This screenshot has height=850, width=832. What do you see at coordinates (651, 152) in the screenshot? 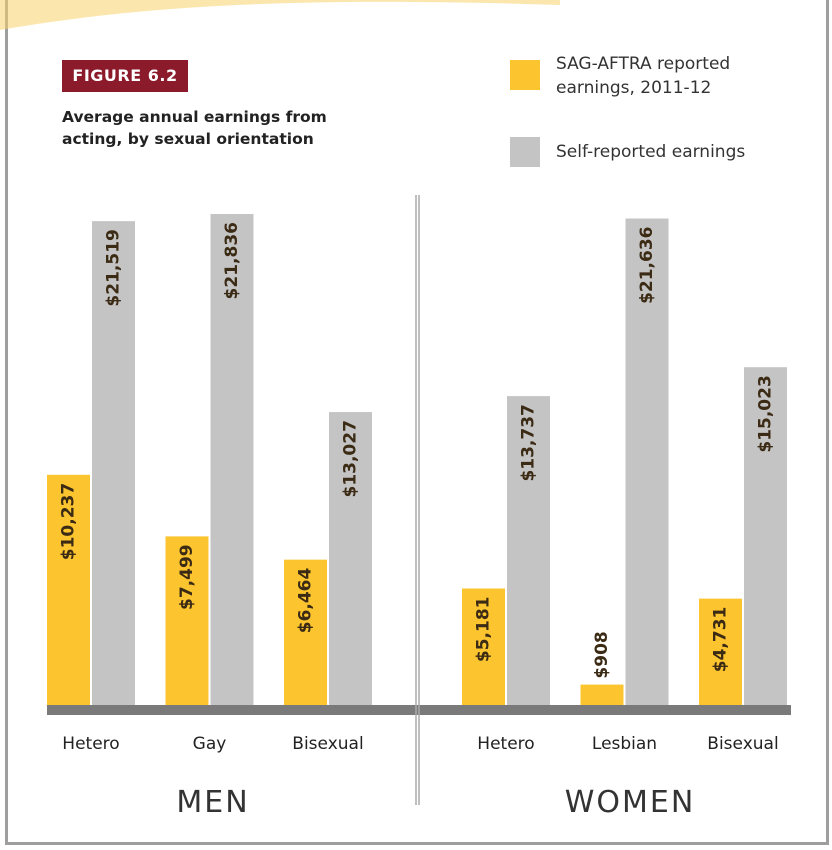
I see `legend-label: Self-reported earnings` at bounding box center [651, 152].